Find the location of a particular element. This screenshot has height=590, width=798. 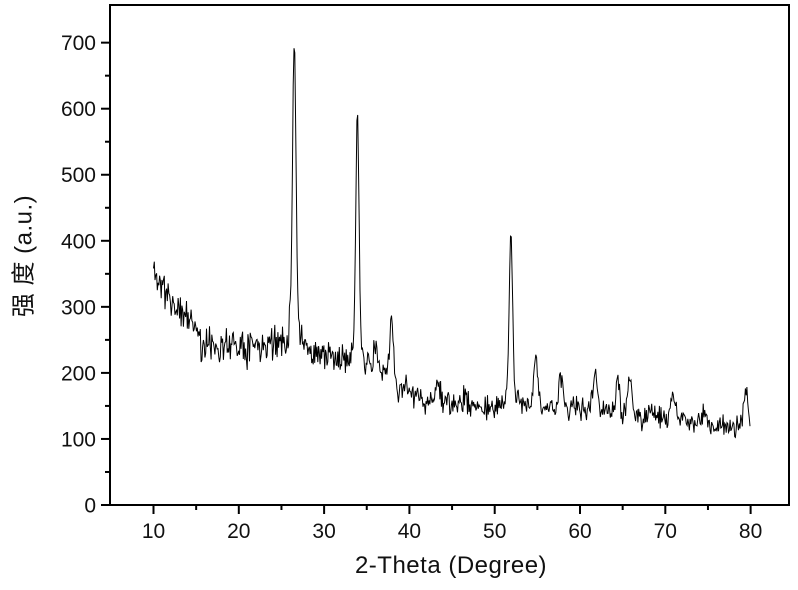

y-tick-label: 300 is located at coordinates (78, 307).